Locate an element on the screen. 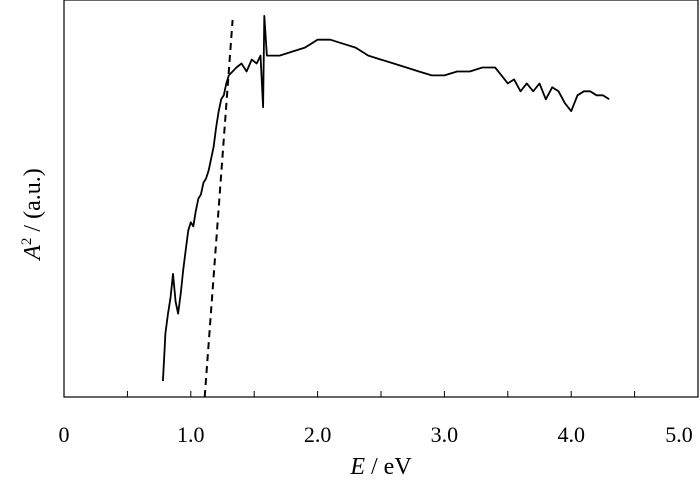 The height and width of the screenshot is (484, 700). y-axis-label-power: 2 is located at coordinates (27, 242).